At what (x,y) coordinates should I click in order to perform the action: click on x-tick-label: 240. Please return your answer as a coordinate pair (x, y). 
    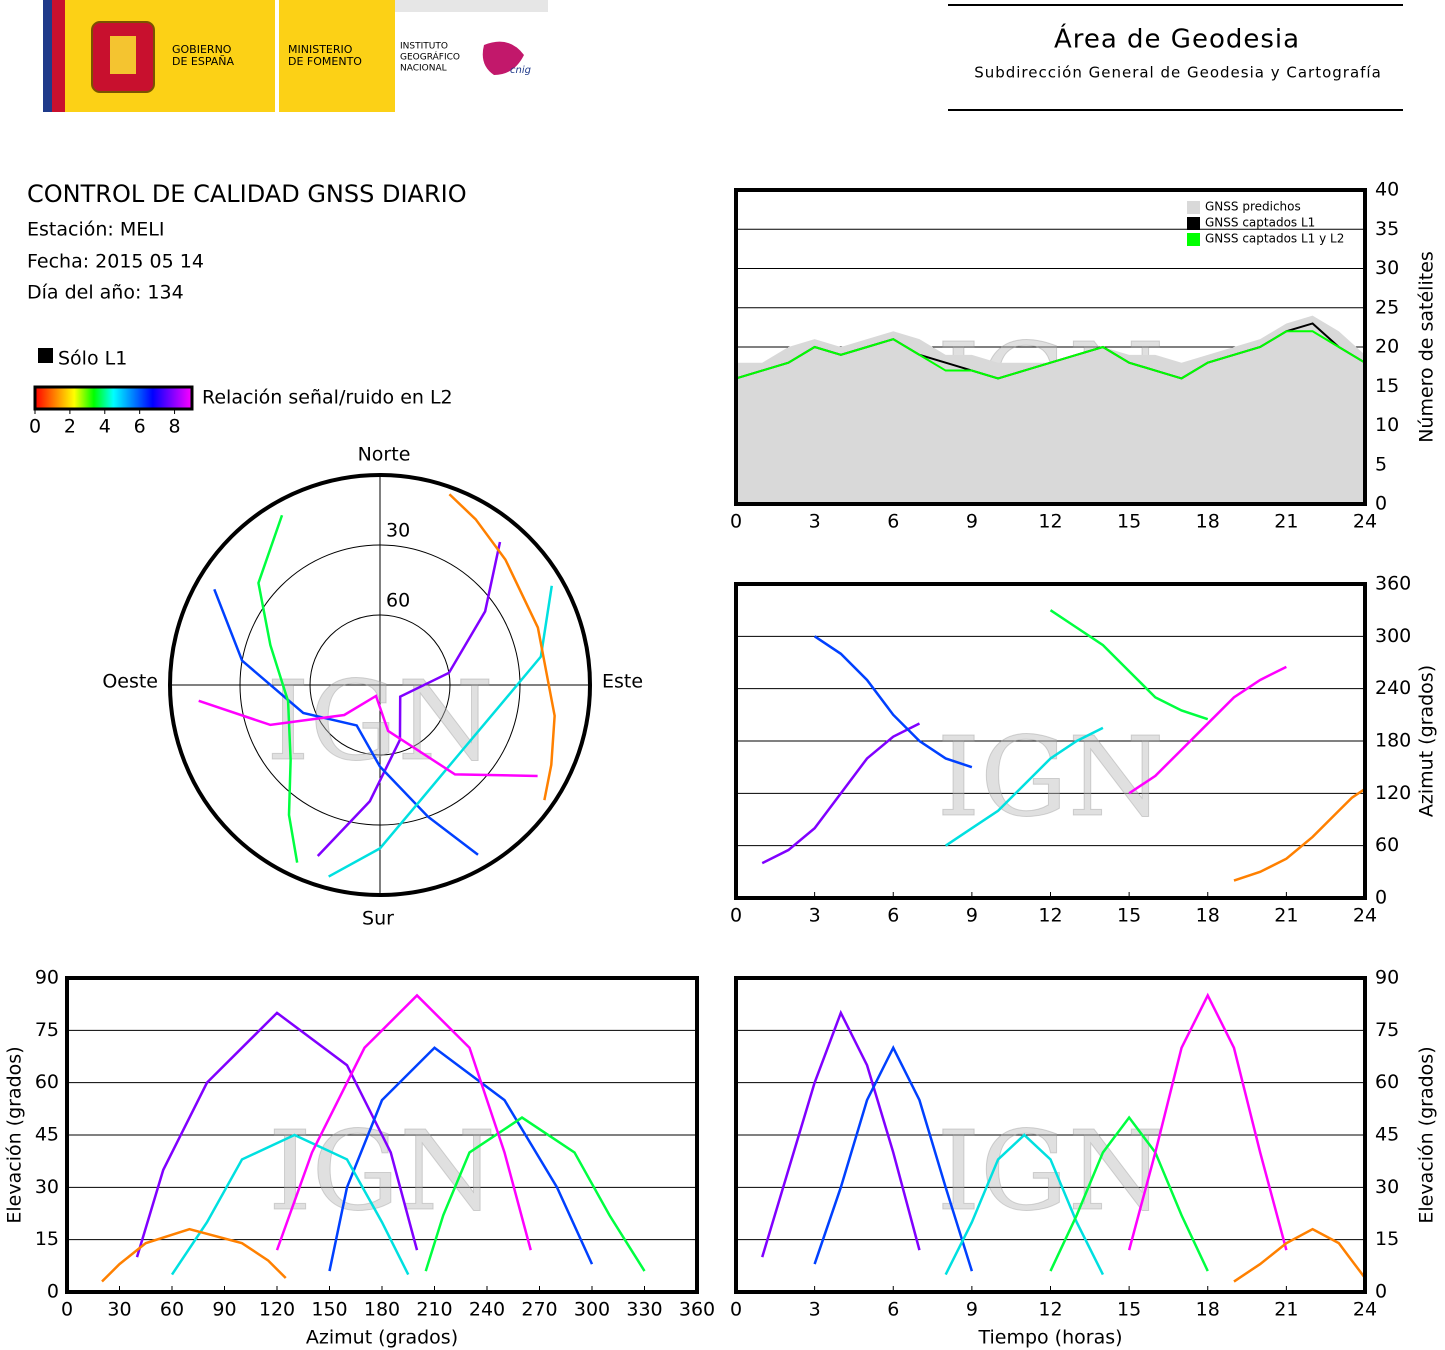
    Looking at the image, I should click on (487, 1310).